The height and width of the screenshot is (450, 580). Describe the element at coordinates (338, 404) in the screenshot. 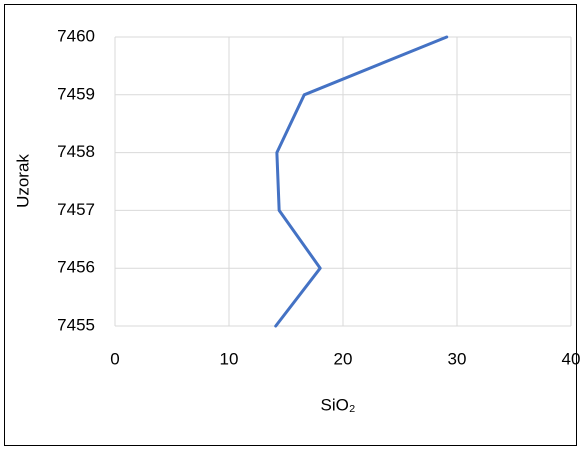

I see `x-axis-label: SiO₂` at that location.